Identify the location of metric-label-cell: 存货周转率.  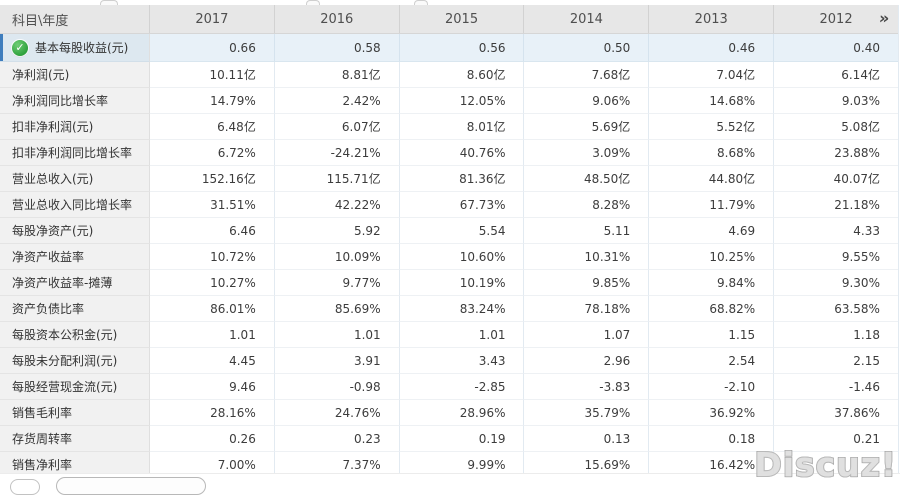
(75, 439).